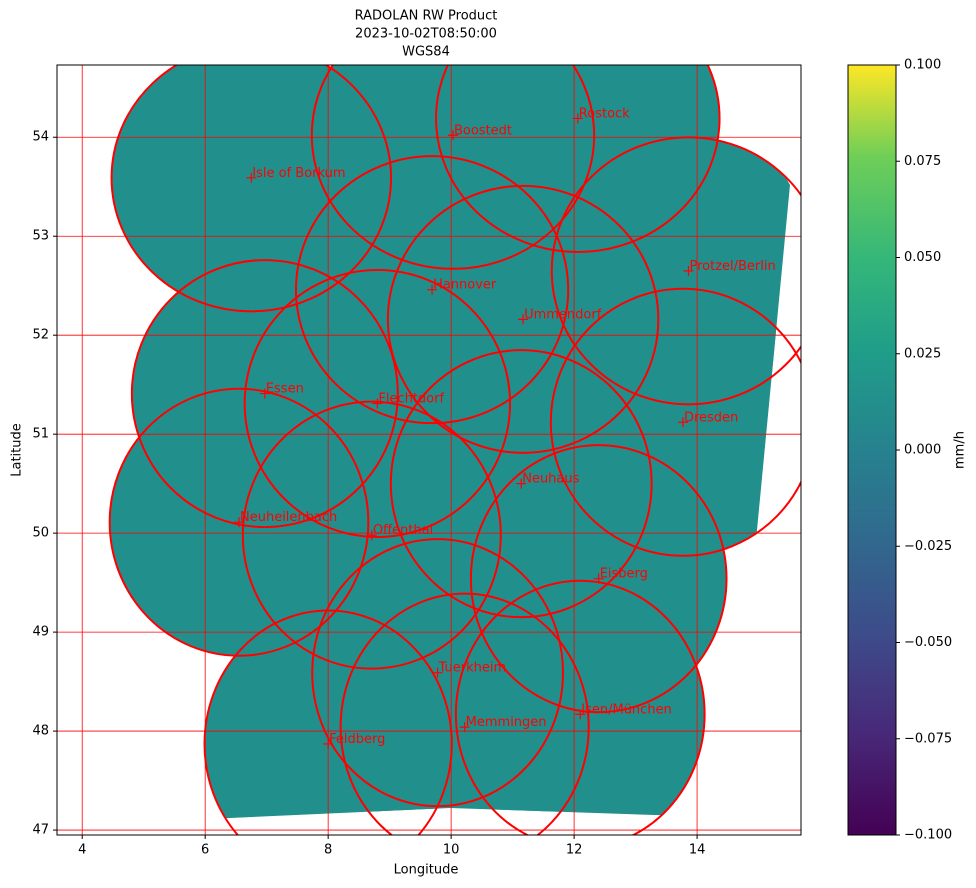  What do you see at coordinates (465, 285) in the screenshot?
I see `station-label: Hannover` at bounding box center [465, 285].